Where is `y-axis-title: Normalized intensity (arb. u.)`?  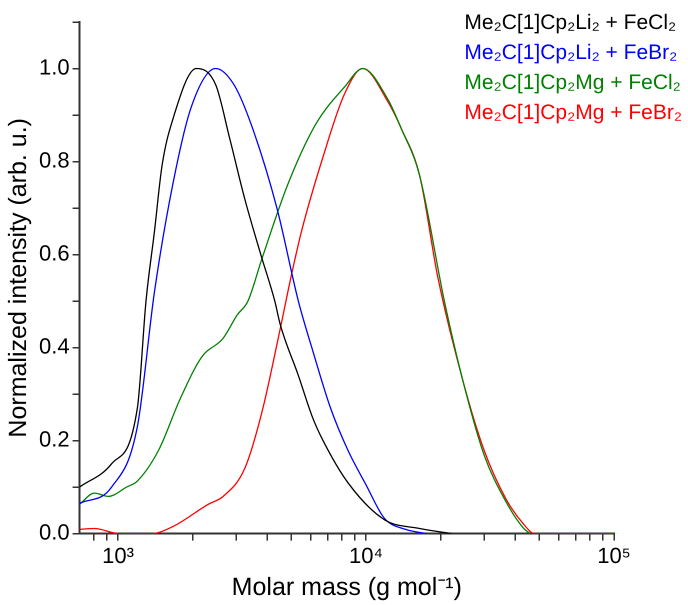
y-axis-title: Normalized intensity (arb. u.) is located at coordinates (18, 278).